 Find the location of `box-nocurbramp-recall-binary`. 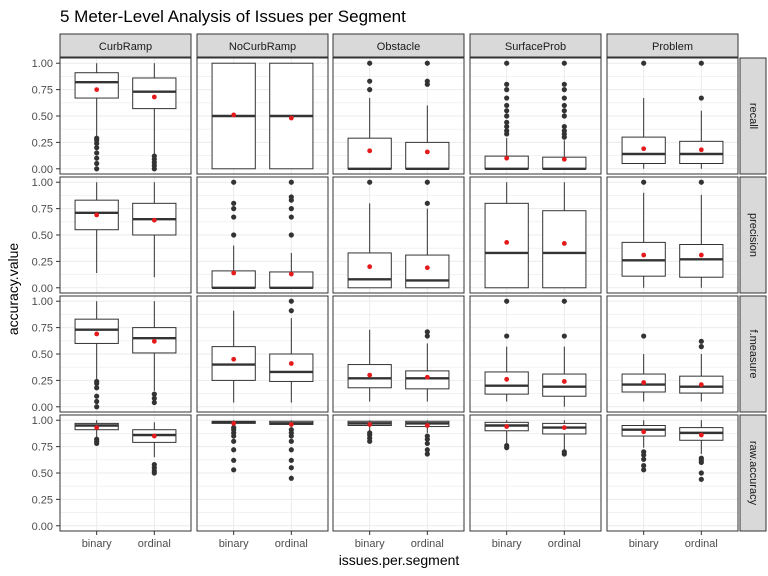

box-nocurbramp-recall-binary is located at coordinates (233, 116).